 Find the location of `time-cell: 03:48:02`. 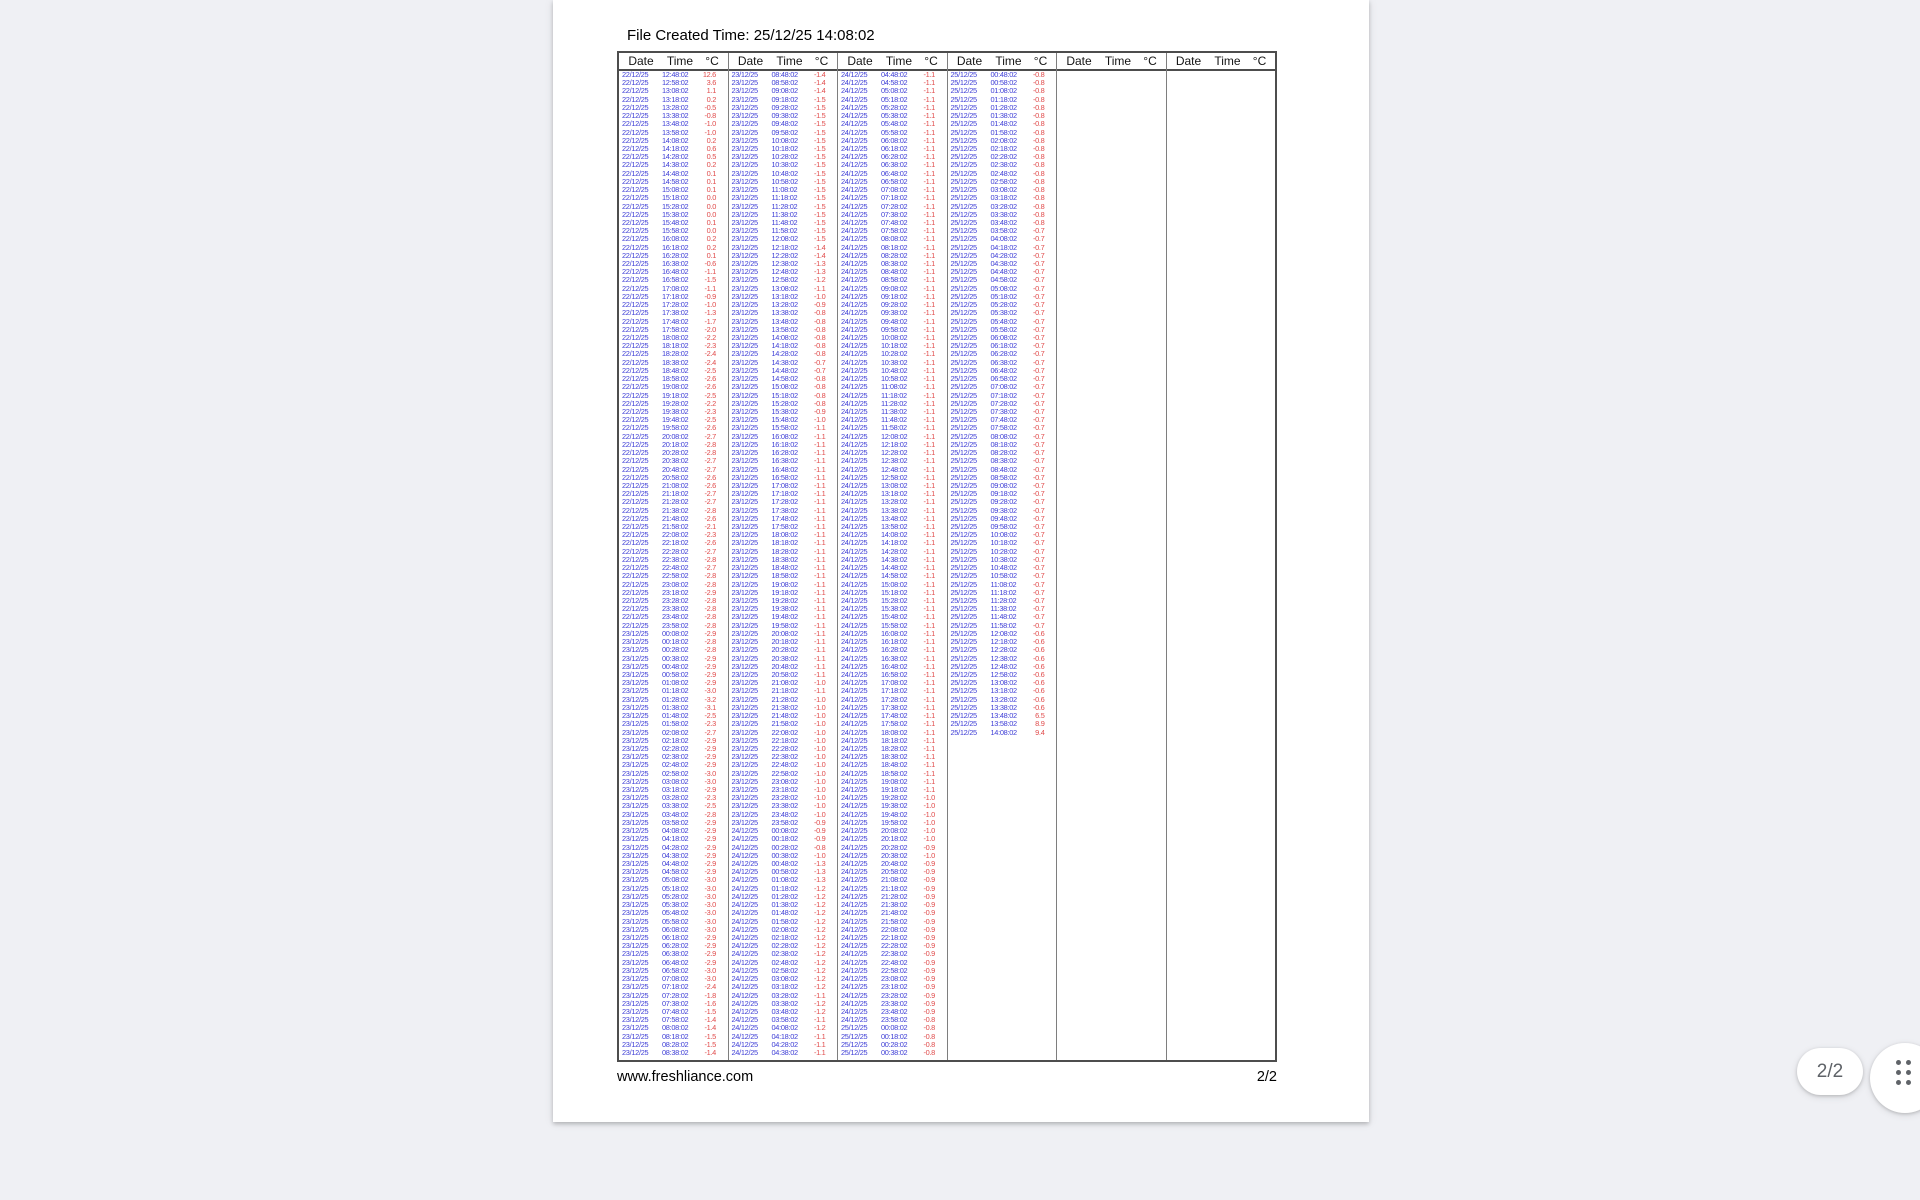

time-cell: 03:48:02 is located at coordinates (785, 1011).